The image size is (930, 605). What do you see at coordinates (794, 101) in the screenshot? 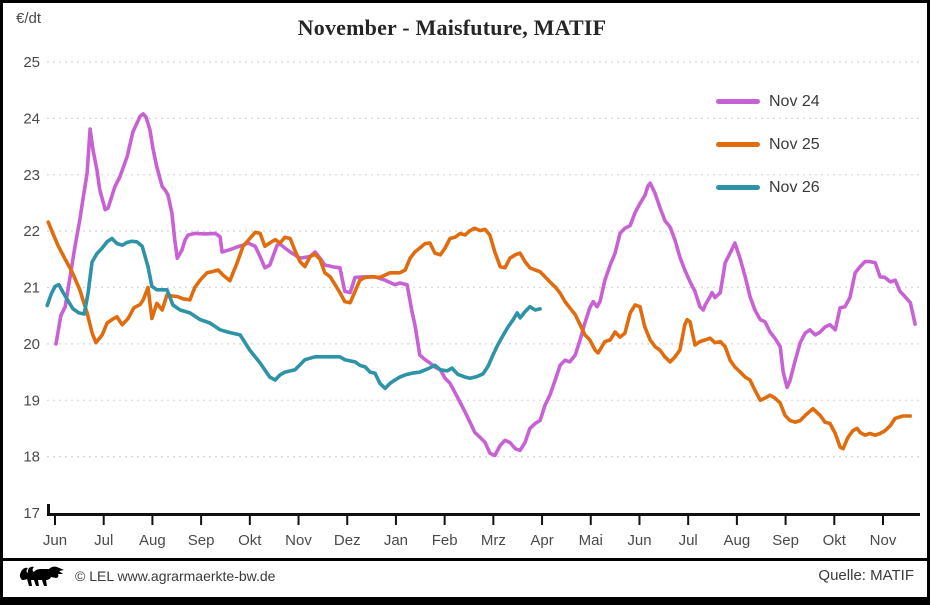
I see `legend-label: Nov 24` at bounding box center [794, 101].